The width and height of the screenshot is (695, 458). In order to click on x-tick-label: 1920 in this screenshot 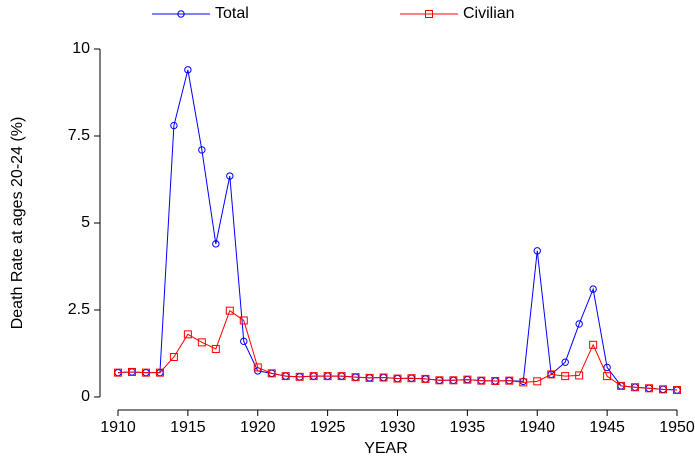, I will do `click(258, 427)`.